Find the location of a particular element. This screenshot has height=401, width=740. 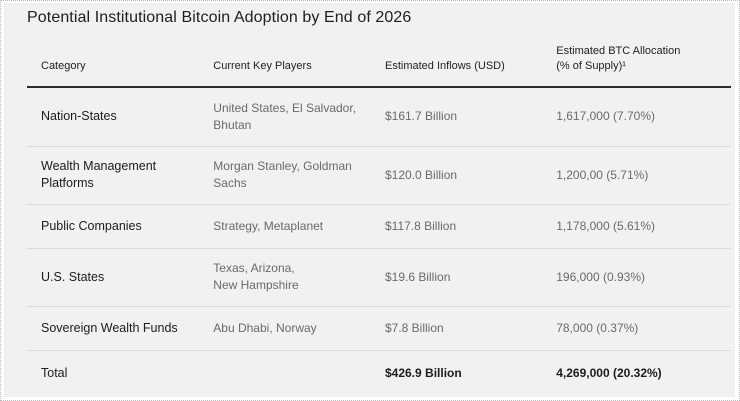

row-inflows: $19.6 Billion is located at coordinates (456, 277).